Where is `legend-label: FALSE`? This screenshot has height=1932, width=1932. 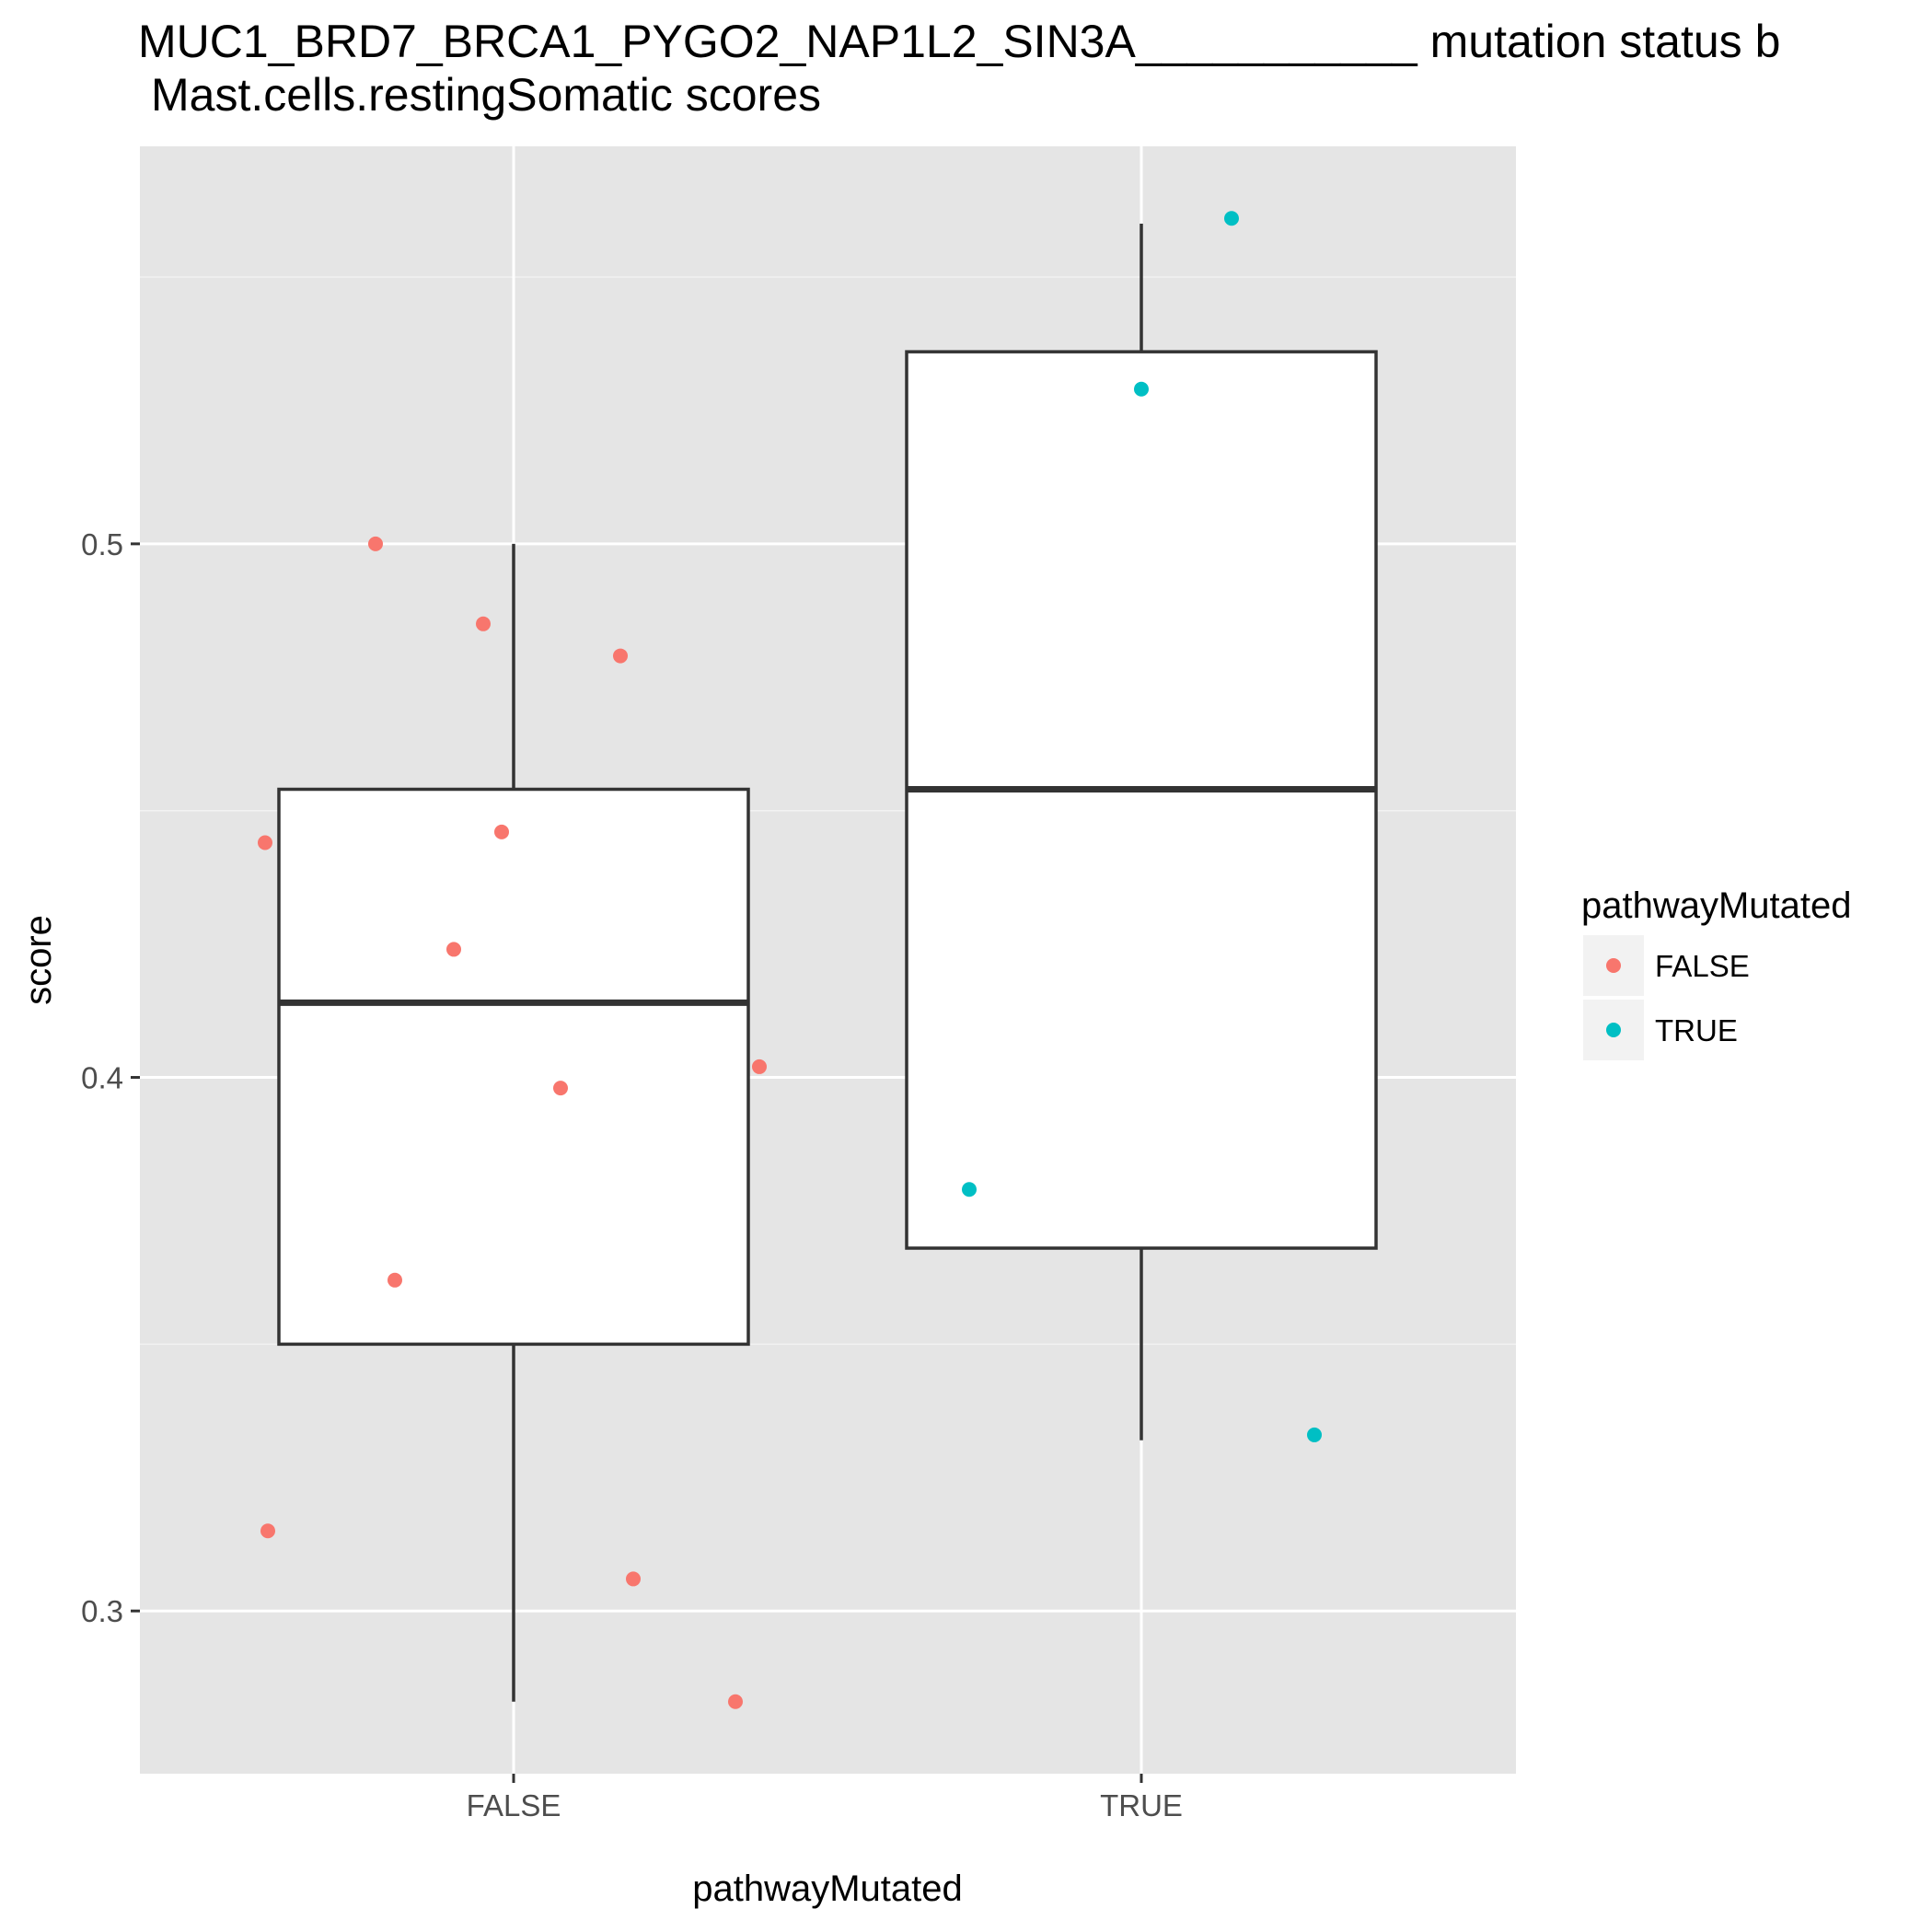 legend-label: FALSE is located at coordinates (1703, 966).